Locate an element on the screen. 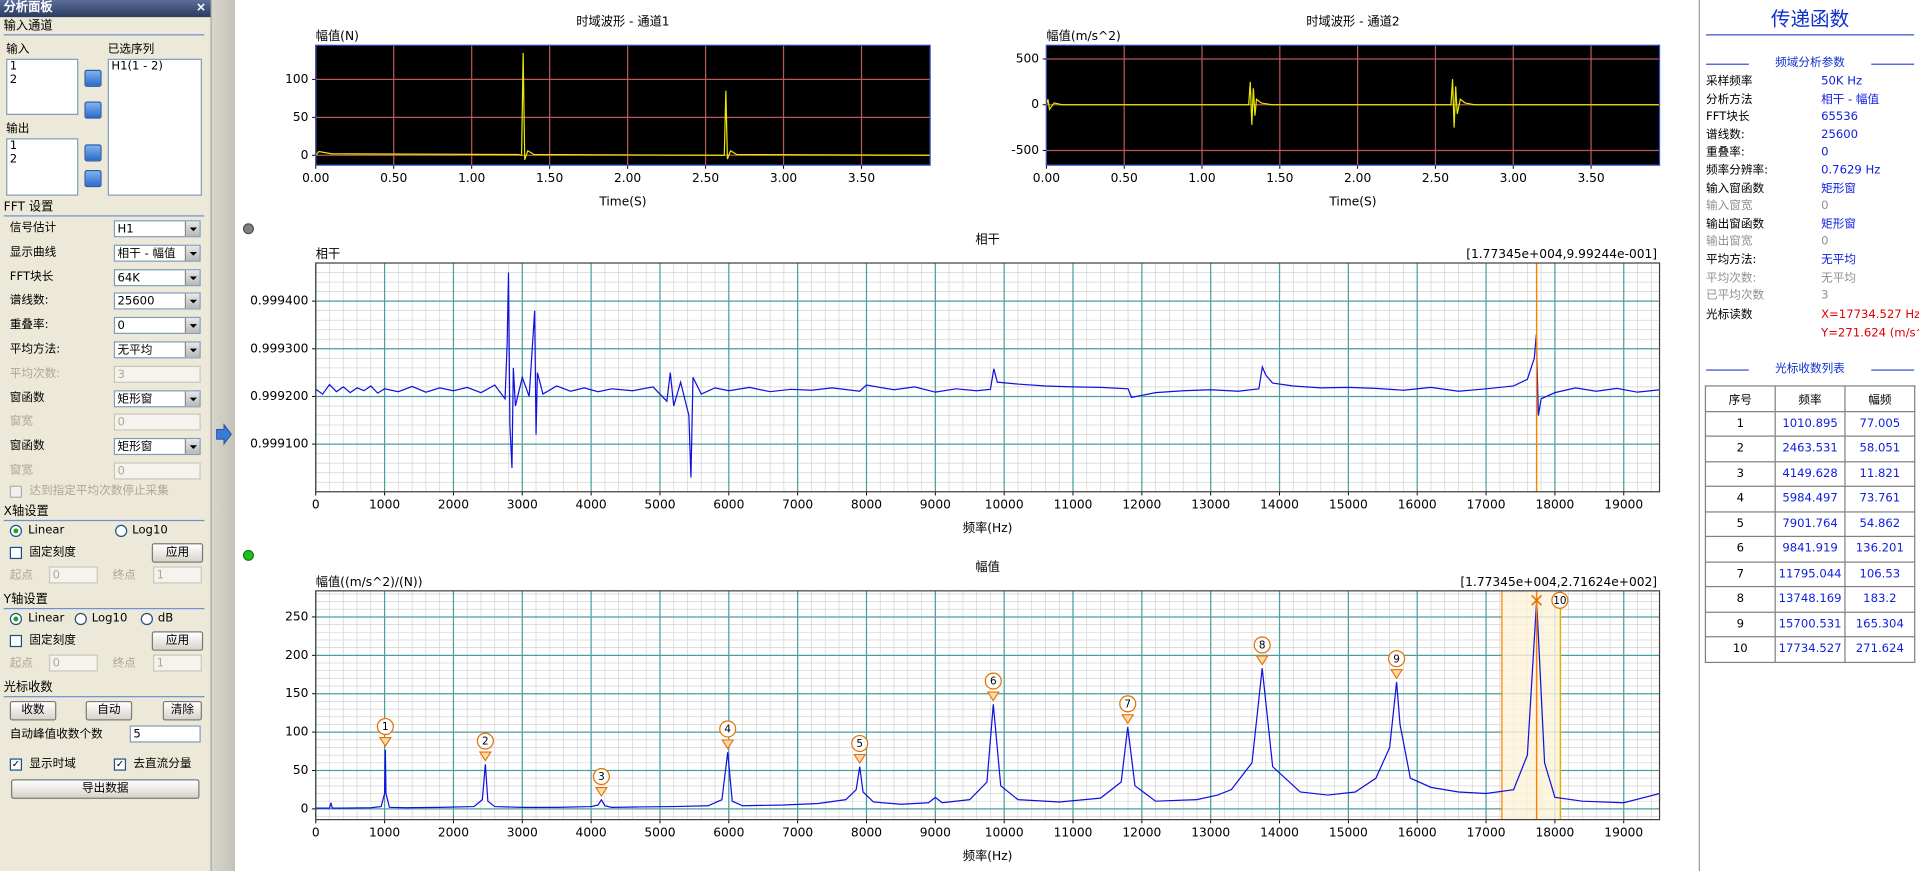  divider is located at coordinates (1810, 35).